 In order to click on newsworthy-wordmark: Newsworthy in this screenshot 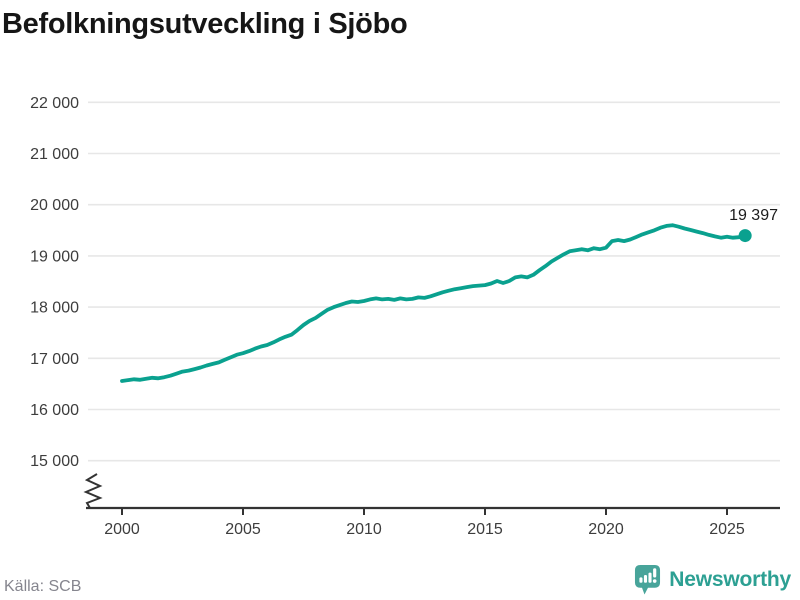, I will do `click(730, 579)`.